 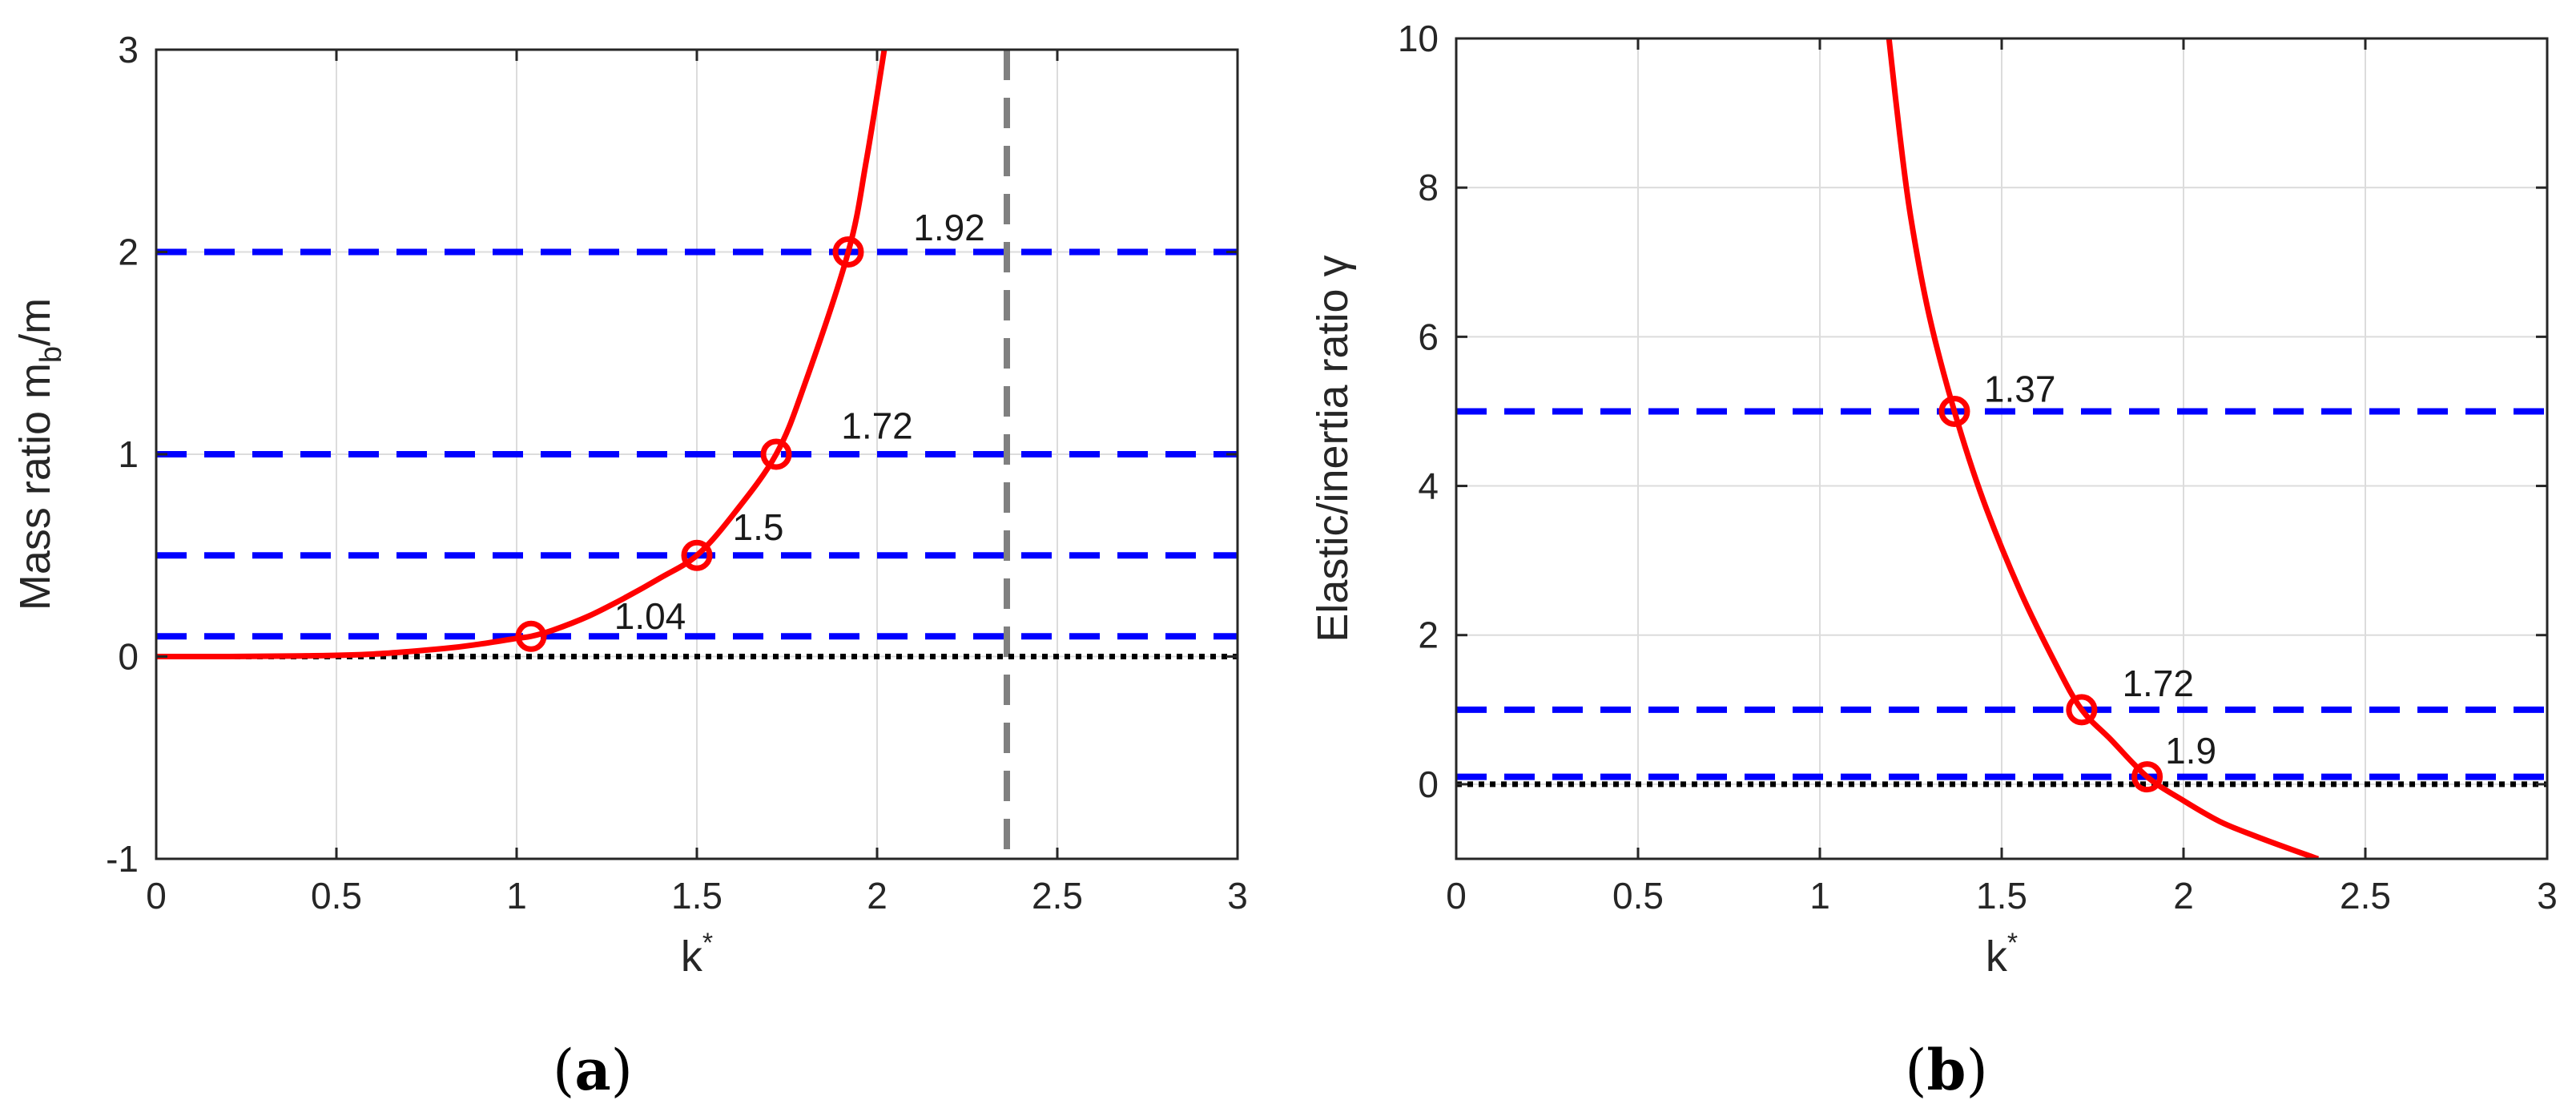 What do you see at coordinates (650, 616) in the screenshot?
I see `data-annotation: 1.04` at bounding box center [650, 616].